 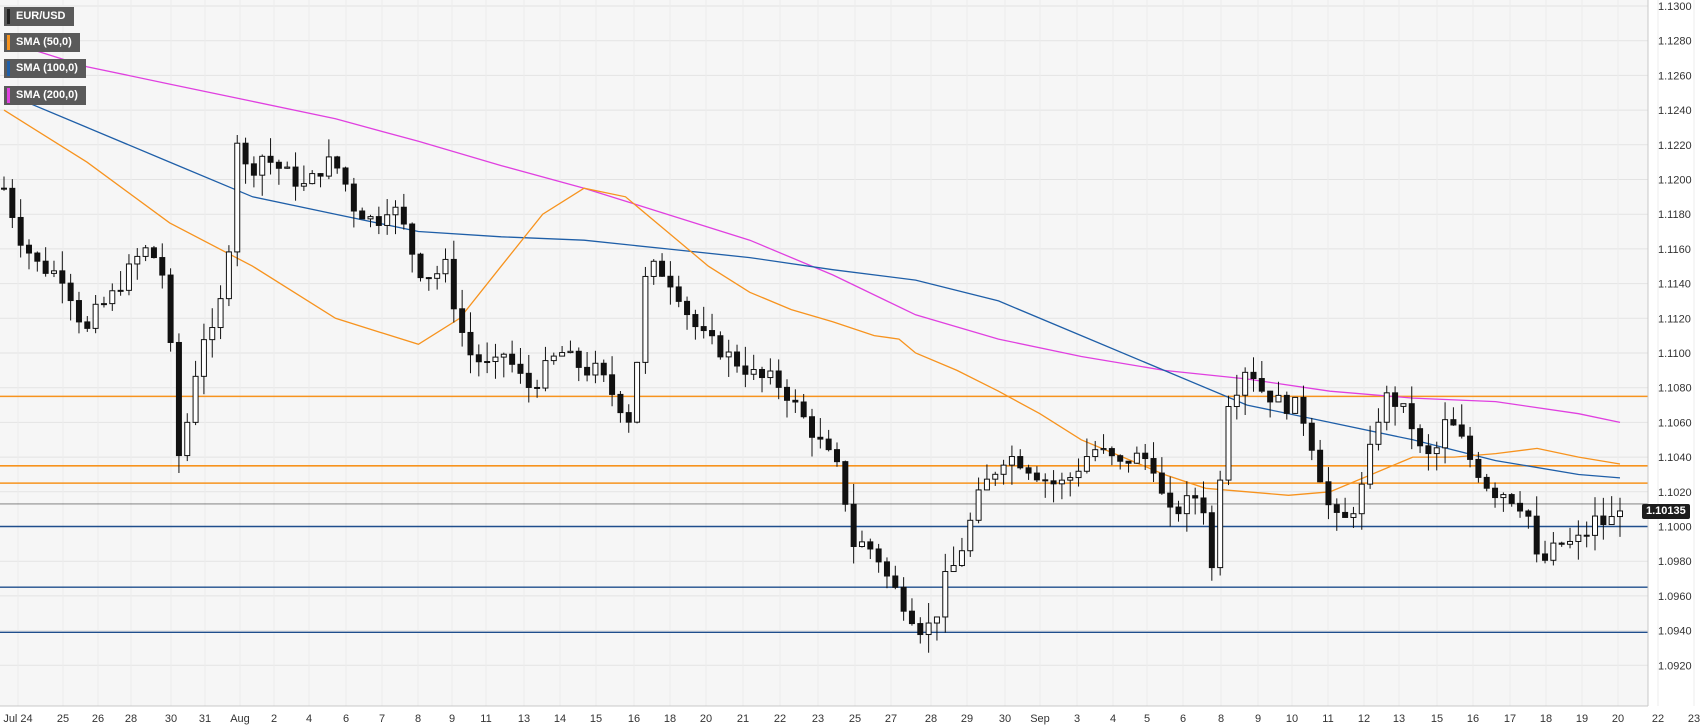 What do you see at coordinates (1674, 354) in the screenshot?
I see `y-tick-label: 1.1100` at bounding box center [1674, 354].